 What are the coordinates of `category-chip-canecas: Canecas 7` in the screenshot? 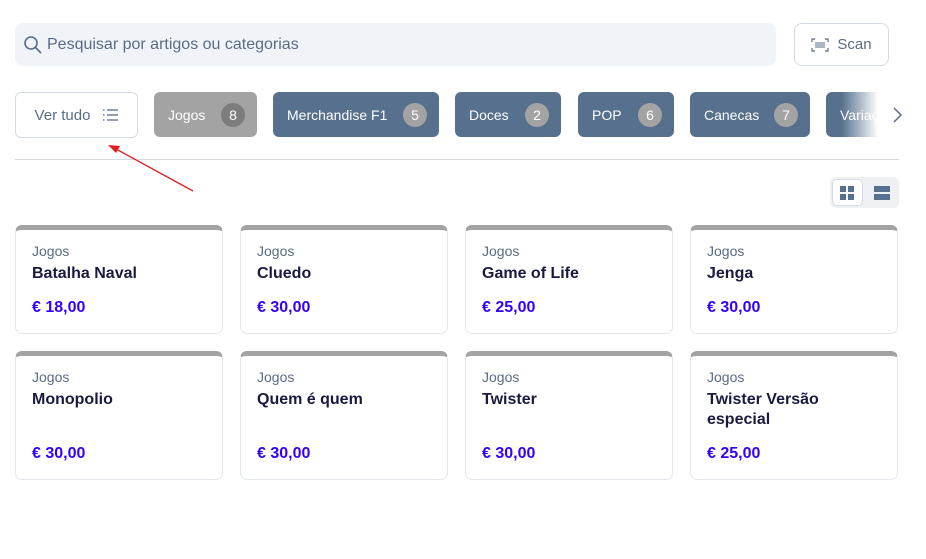 It's located at (750, 114).